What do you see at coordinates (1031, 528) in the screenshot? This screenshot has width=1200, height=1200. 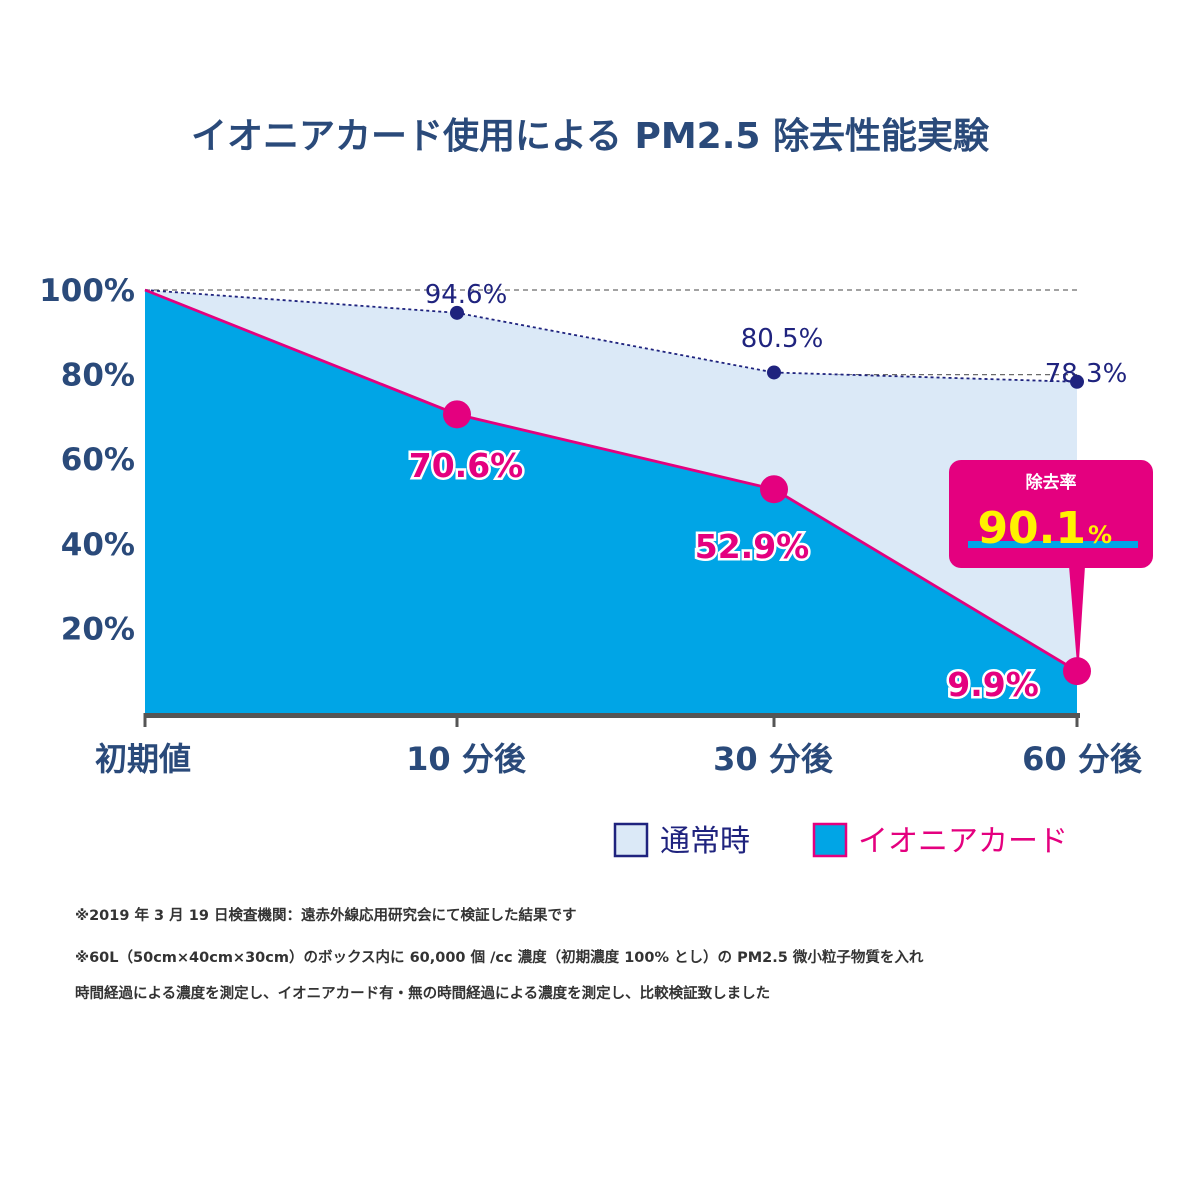 I see `callout-value: 90.1` at bounding box center [1031, 528].